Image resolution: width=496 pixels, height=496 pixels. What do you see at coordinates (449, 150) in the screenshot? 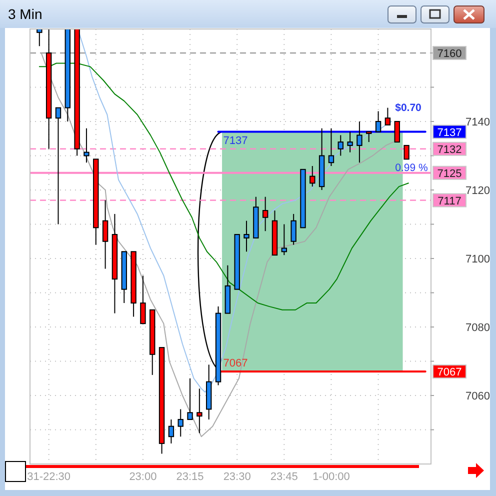
I see `ref-line-label: 7132` at bounding box center [449, 150].